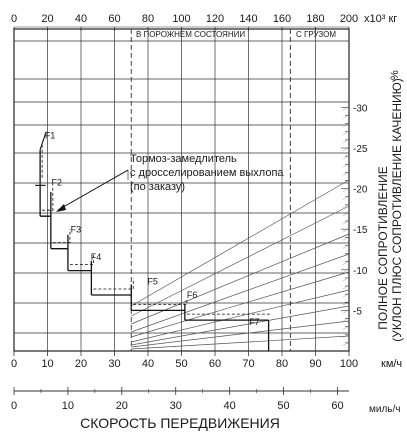 Image resolution: width=407 pixels, height=438 pixels. What do you see at coordinates (157, 187) in the screenshot?
I see `annotation-line-3: (по заказу)` at bounding box center [157, 187].